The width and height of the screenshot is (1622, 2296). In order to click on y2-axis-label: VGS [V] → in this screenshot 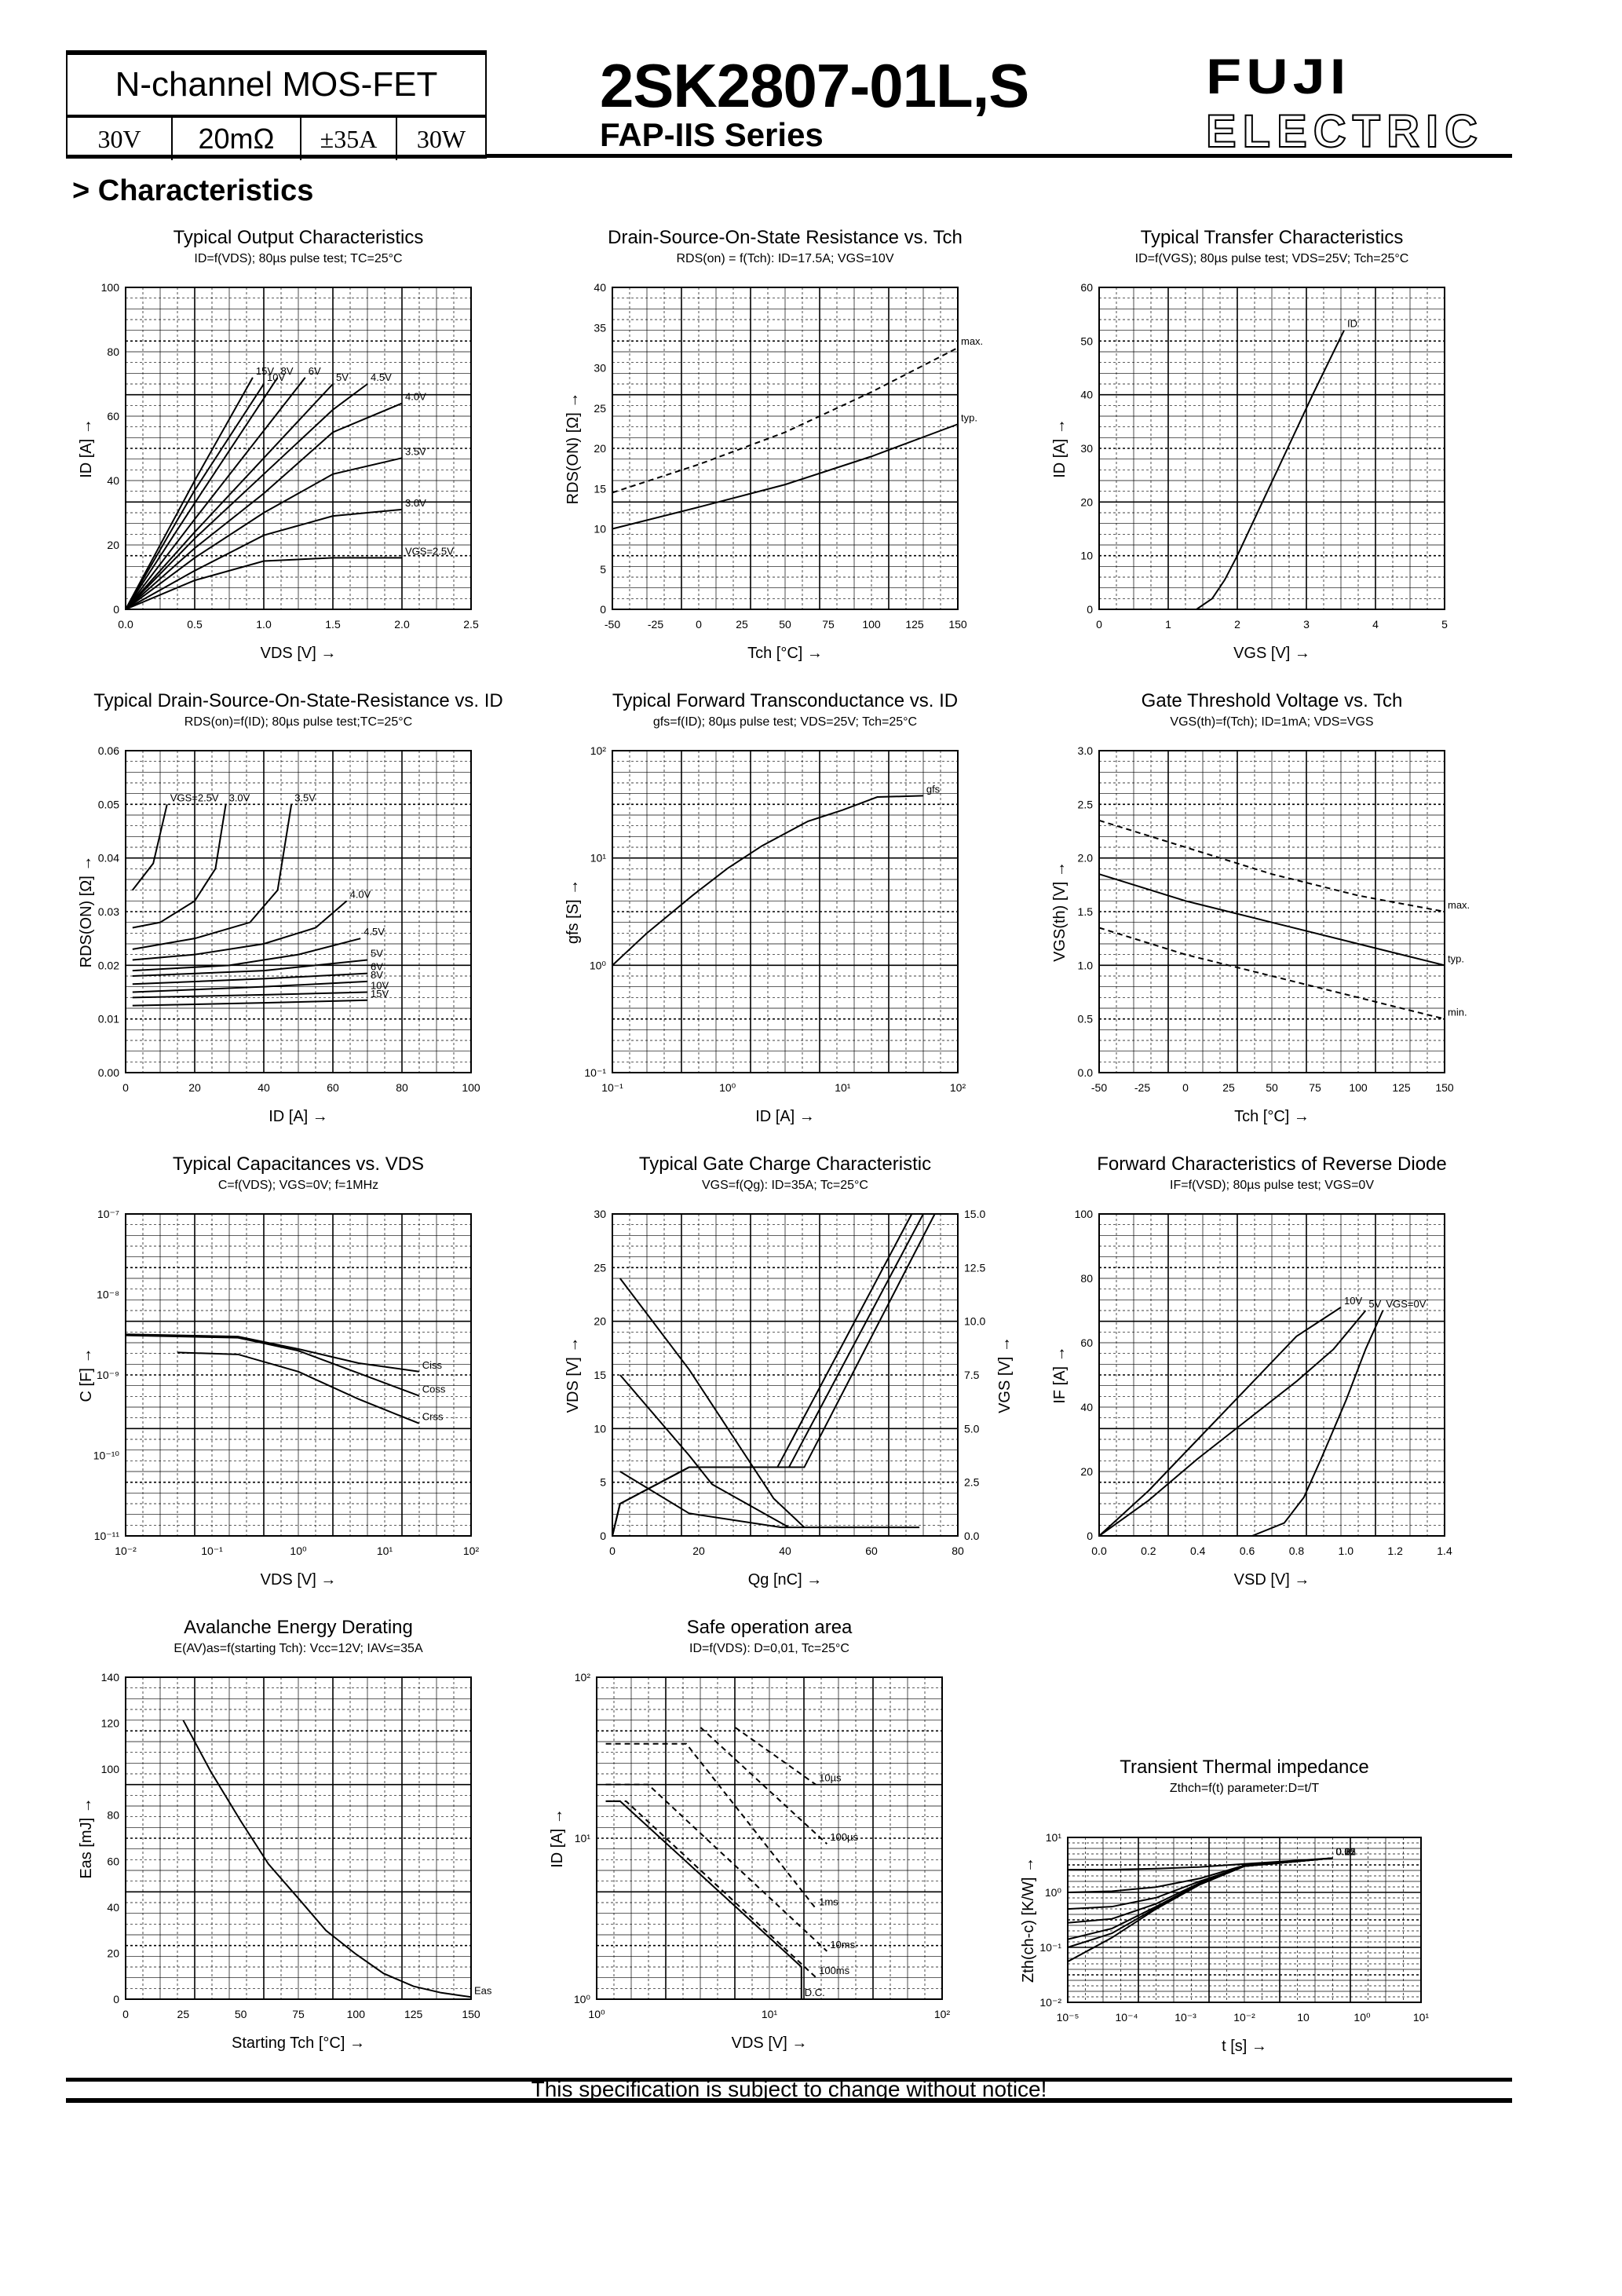, I will do `click(1005, 1374)`.